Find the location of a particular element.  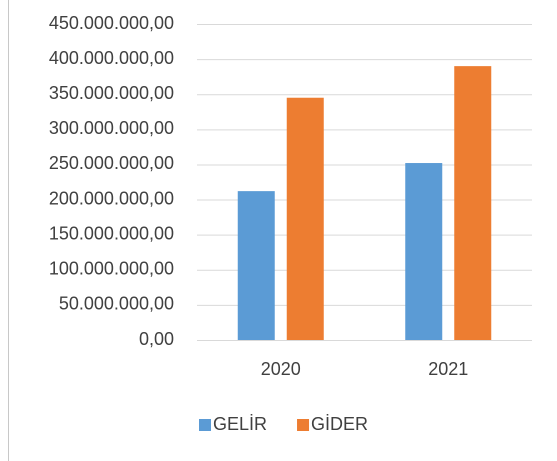

y-tick-label: 100.000.000,00 is located at coordinates (111, 269).